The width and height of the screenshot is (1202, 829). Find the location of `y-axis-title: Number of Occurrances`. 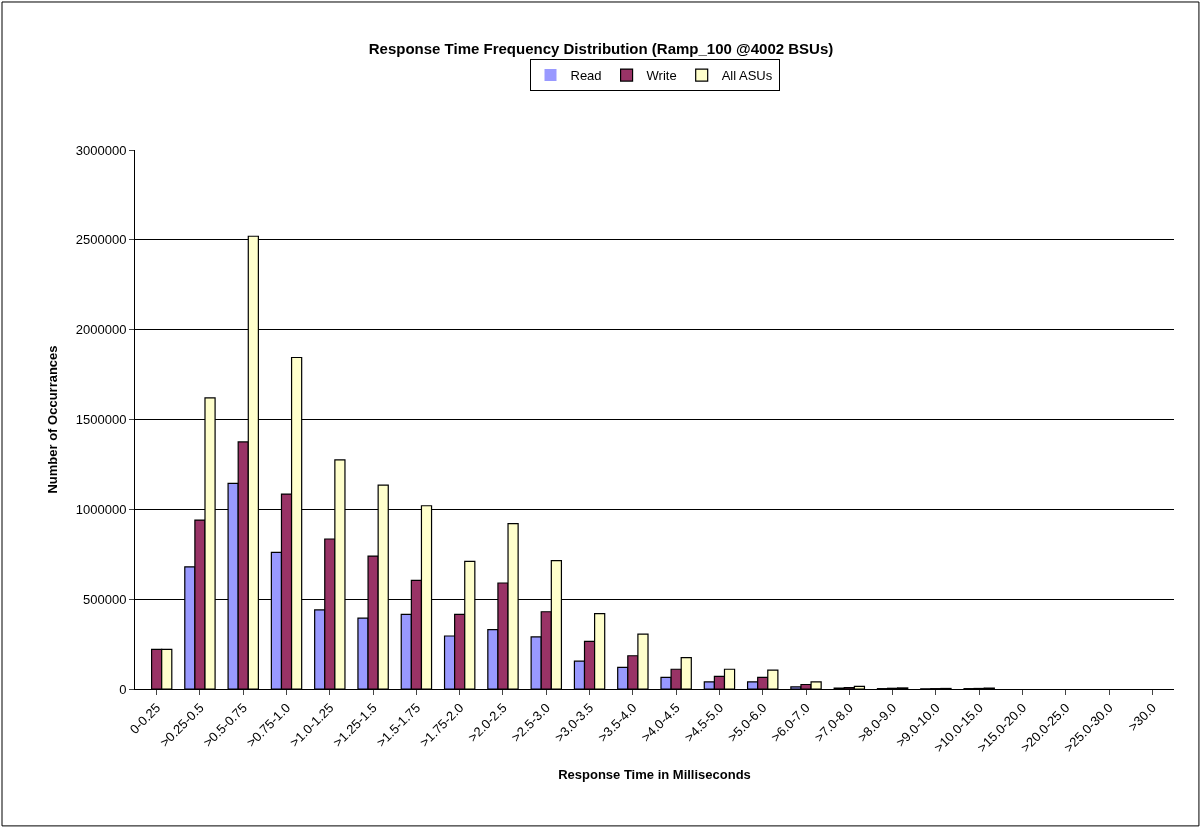

y-axis-title: Number of Occurrances is located at coordinates (52, 419).